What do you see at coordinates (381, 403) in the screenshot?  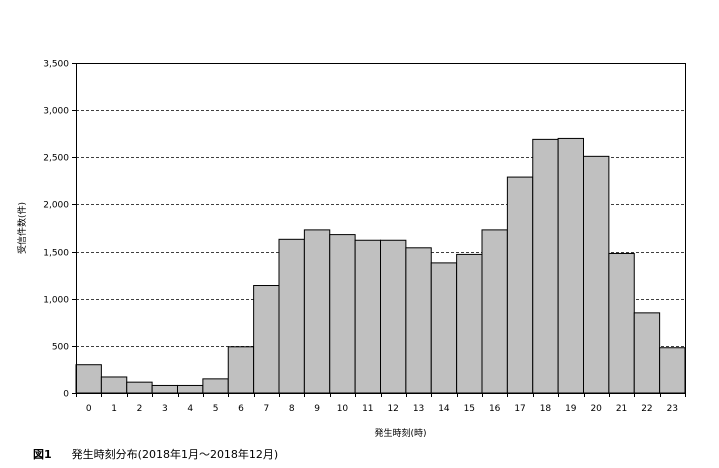 I see `x-axis-ticks: 0 1 2 3 4 5 6 7 8 9 10 11 12 13 14 15 16 17 18 19 20 21 22 23` at bounding box center [381, 403].